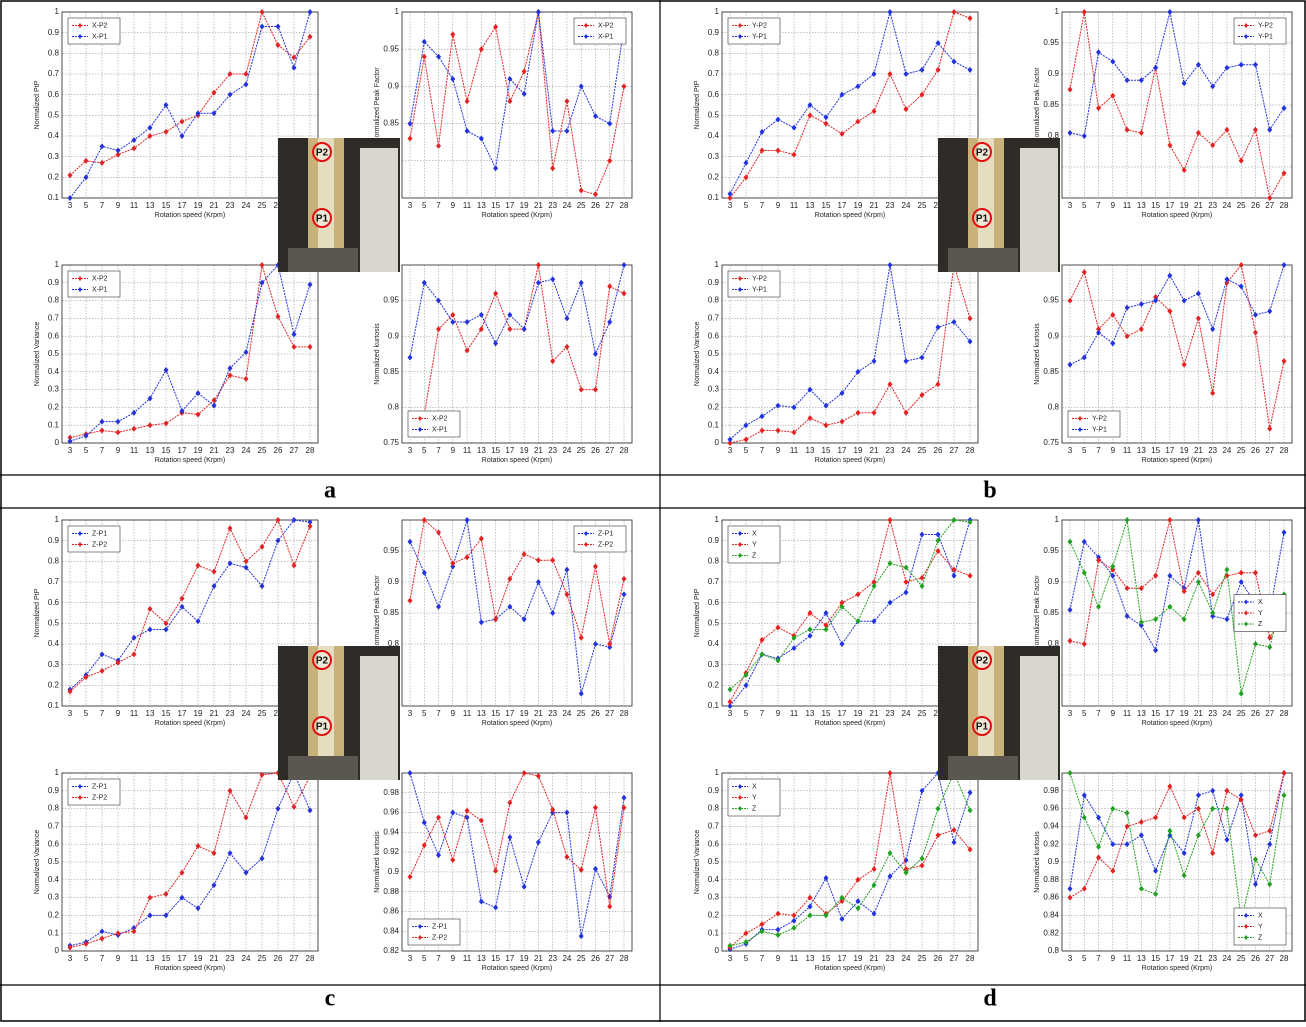 This screenshot has height=1027, width=1306. I want to click on x-tick-label: 25, so click(262, 958).